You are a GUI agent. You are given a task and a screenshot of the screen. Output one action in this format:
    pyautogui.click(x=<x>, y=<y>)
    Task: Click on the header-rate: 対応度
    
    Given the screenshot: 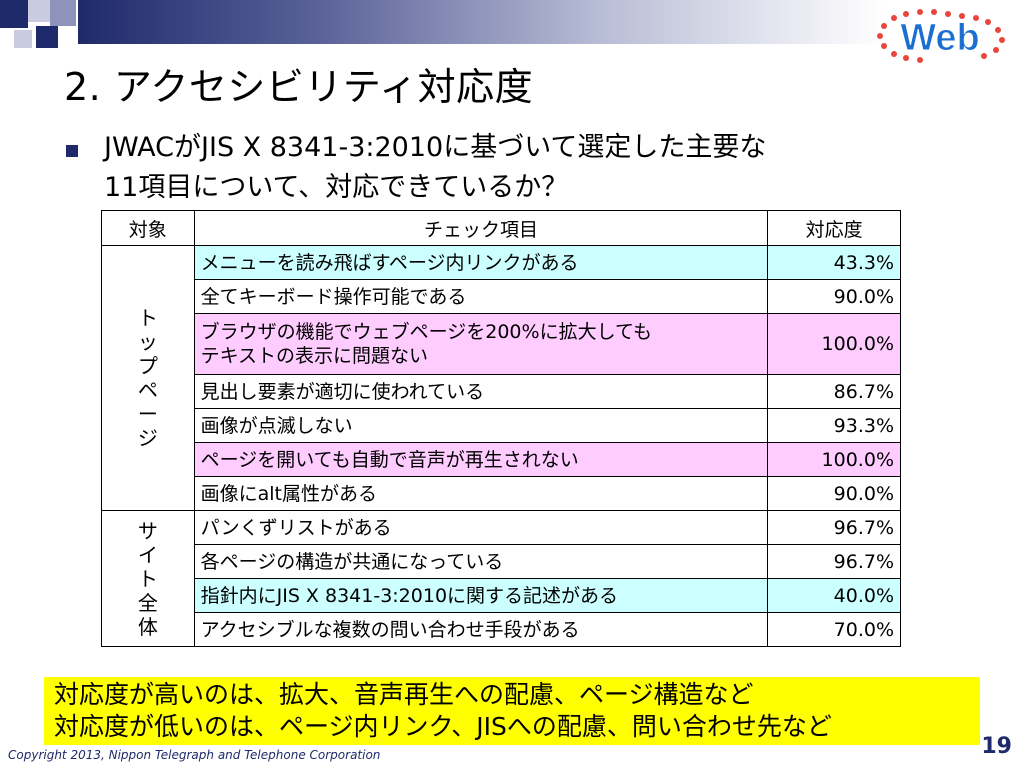 What is the action you would take?
    pyautogui.click(x=834, y=228)
    